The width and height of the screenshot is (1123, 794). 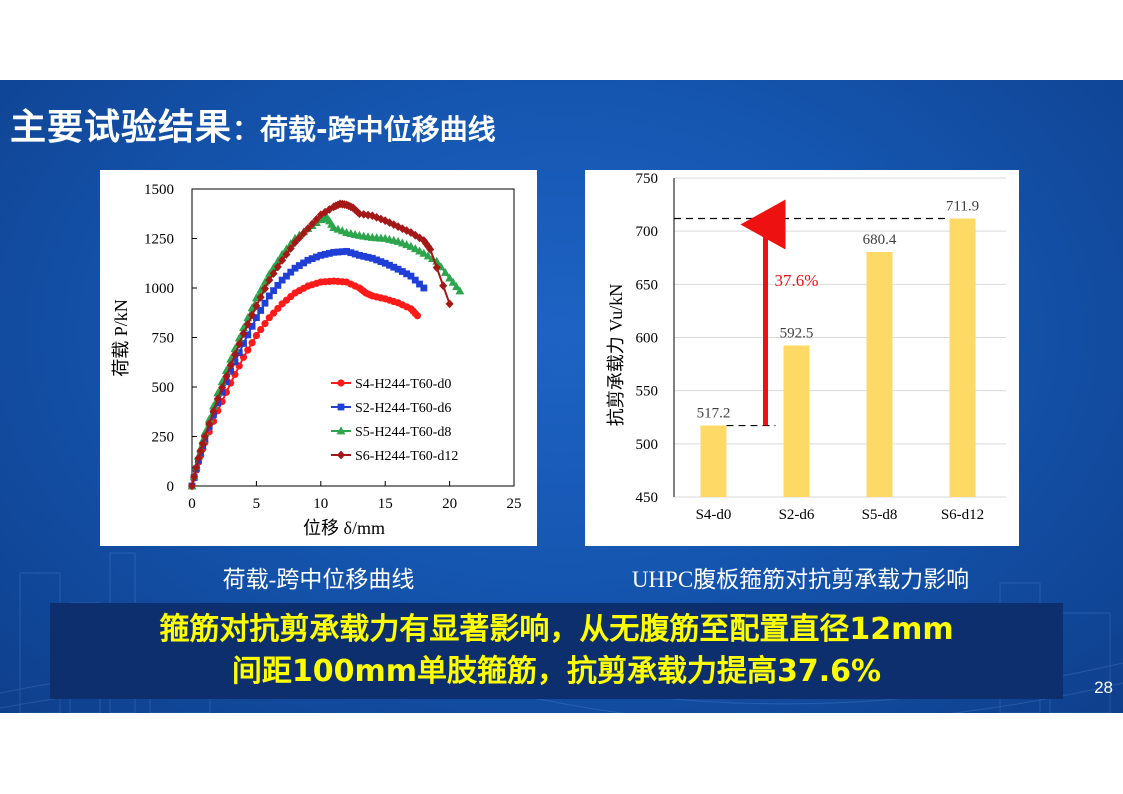 I want to click on x-tick-label: 25, so click(x=514, y=504).